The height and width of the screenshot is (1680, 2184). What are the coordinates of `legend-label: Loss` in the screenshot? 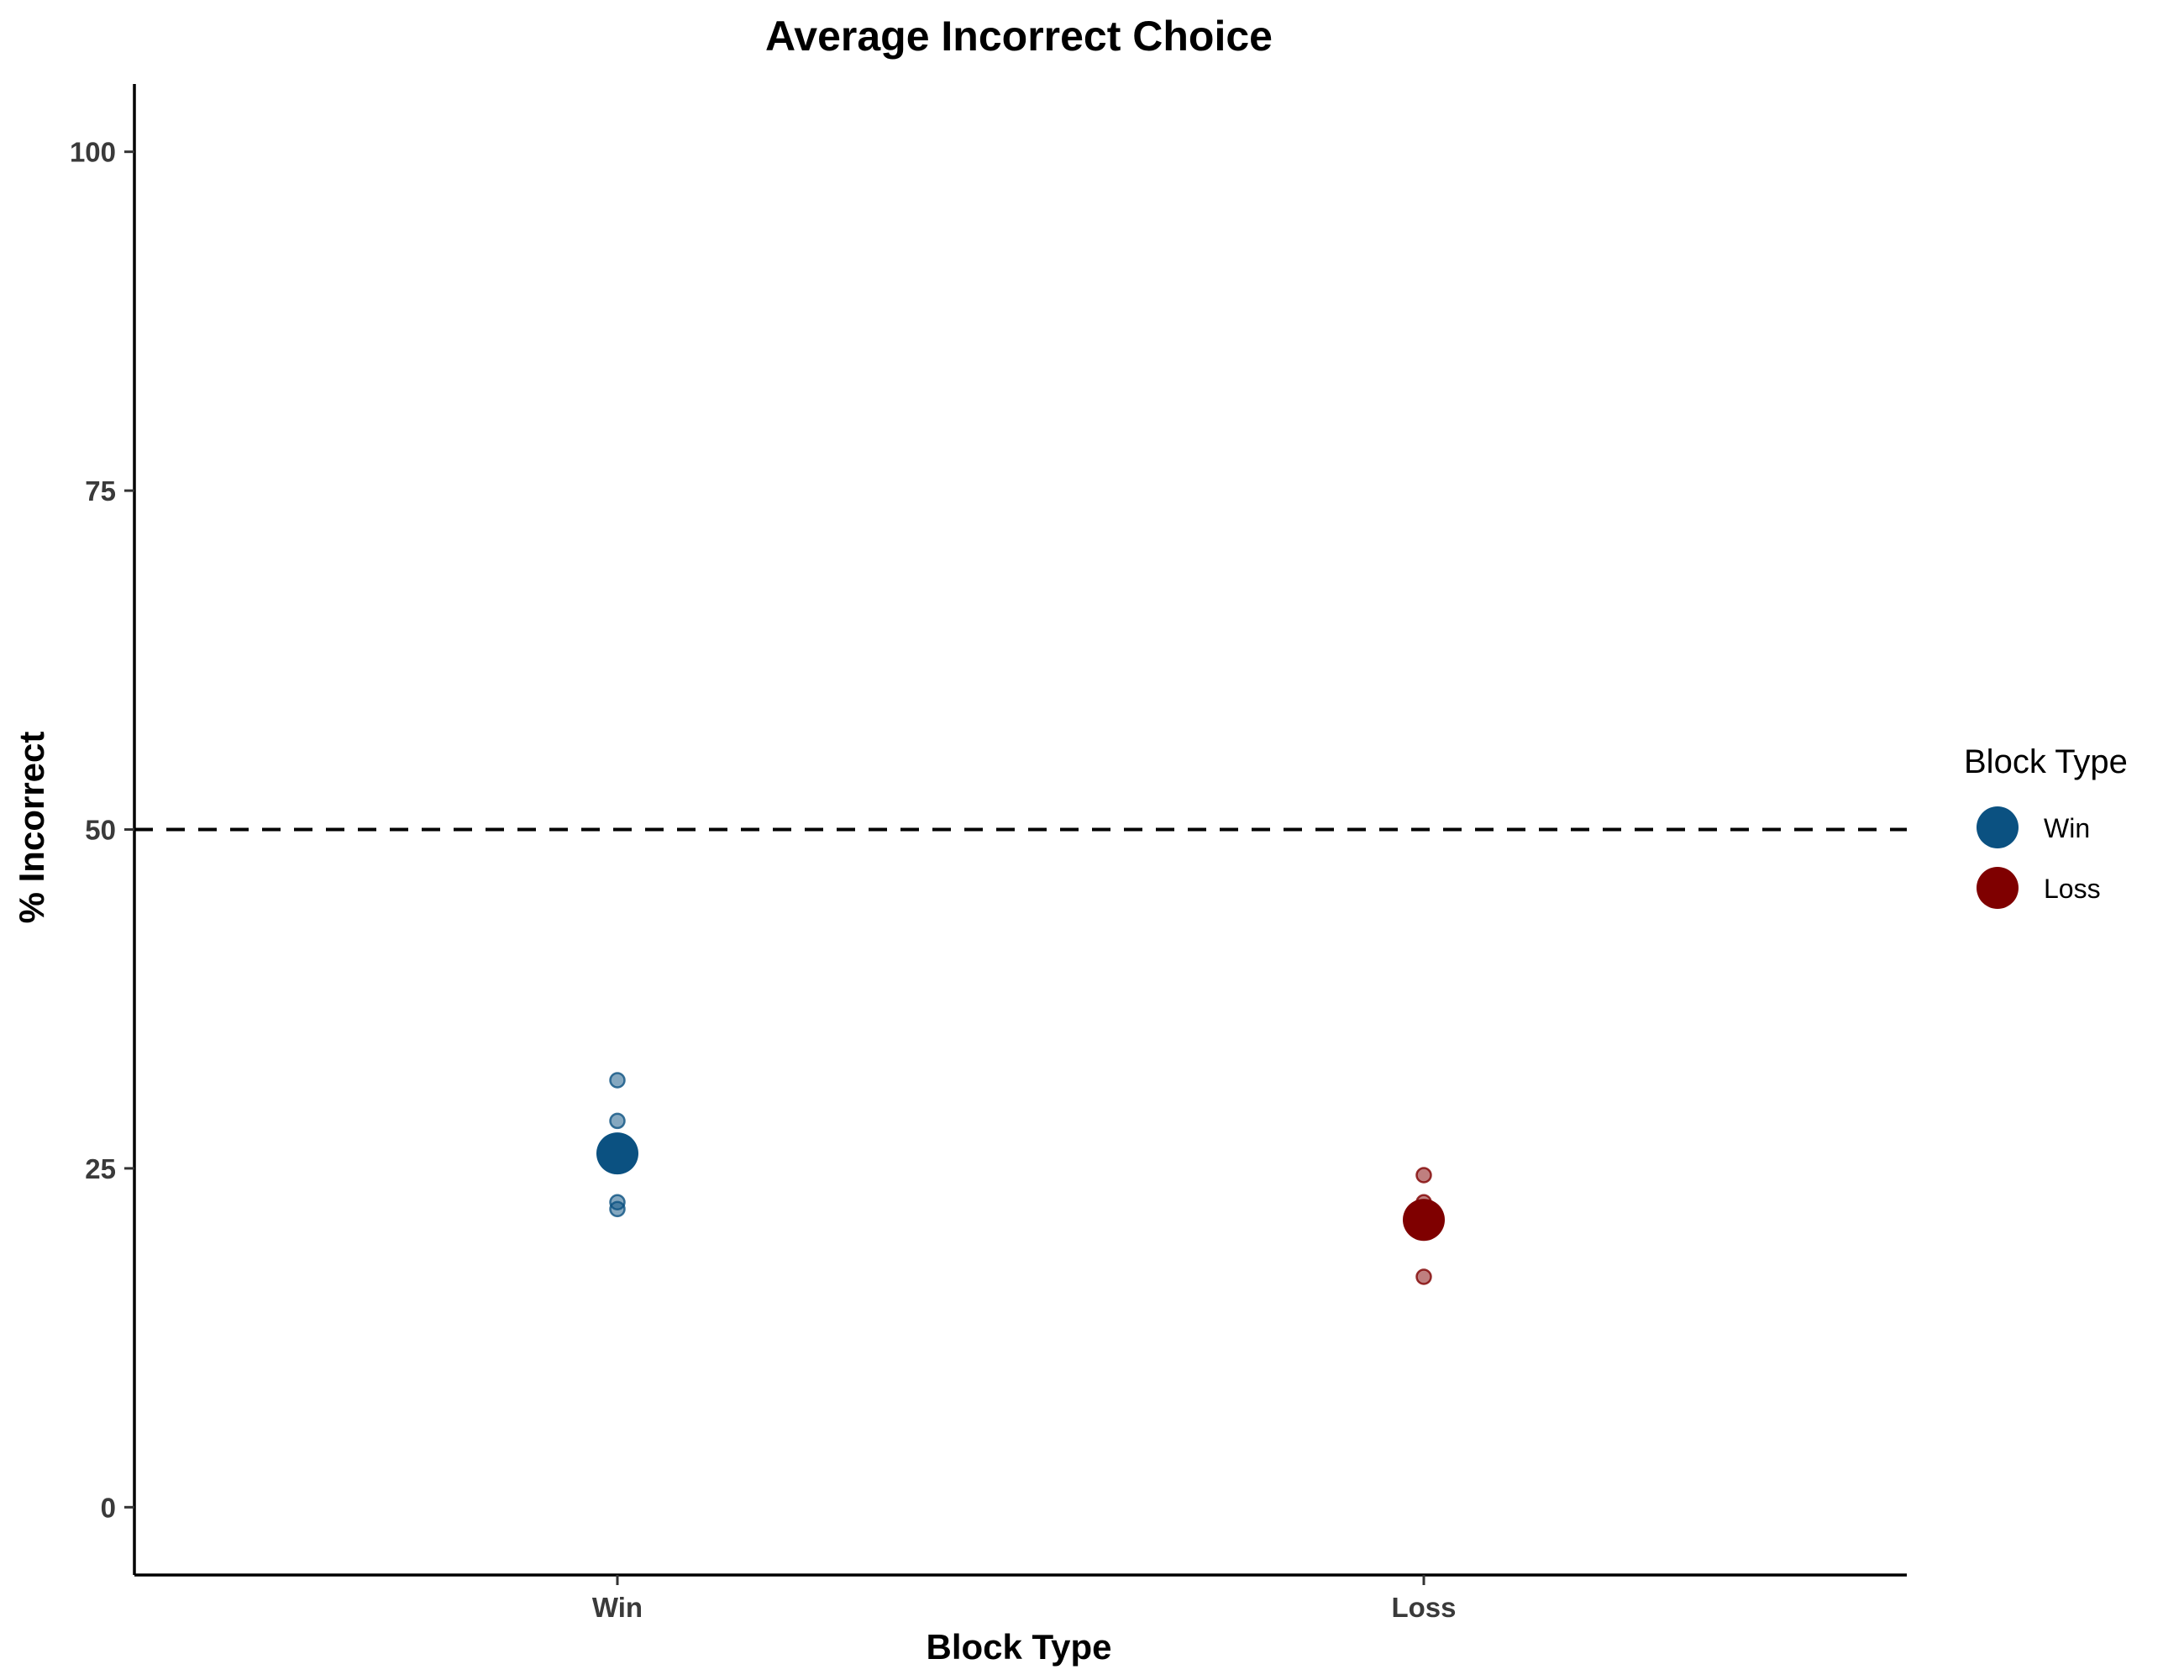 It's located at (2072, 889).